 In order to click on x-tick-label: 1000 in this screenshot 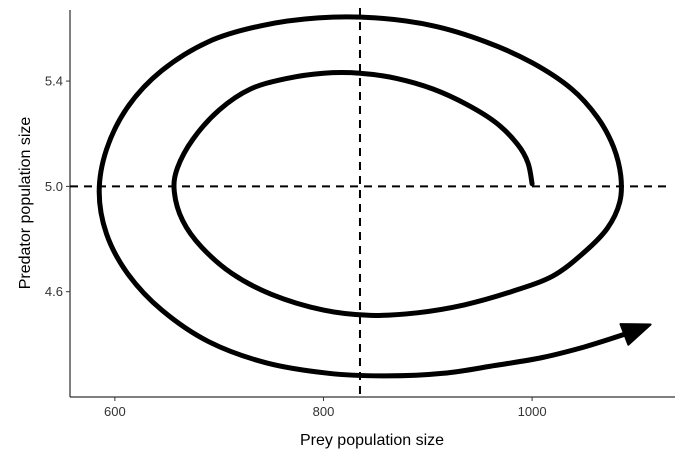, I will do `click(532, 411)`.